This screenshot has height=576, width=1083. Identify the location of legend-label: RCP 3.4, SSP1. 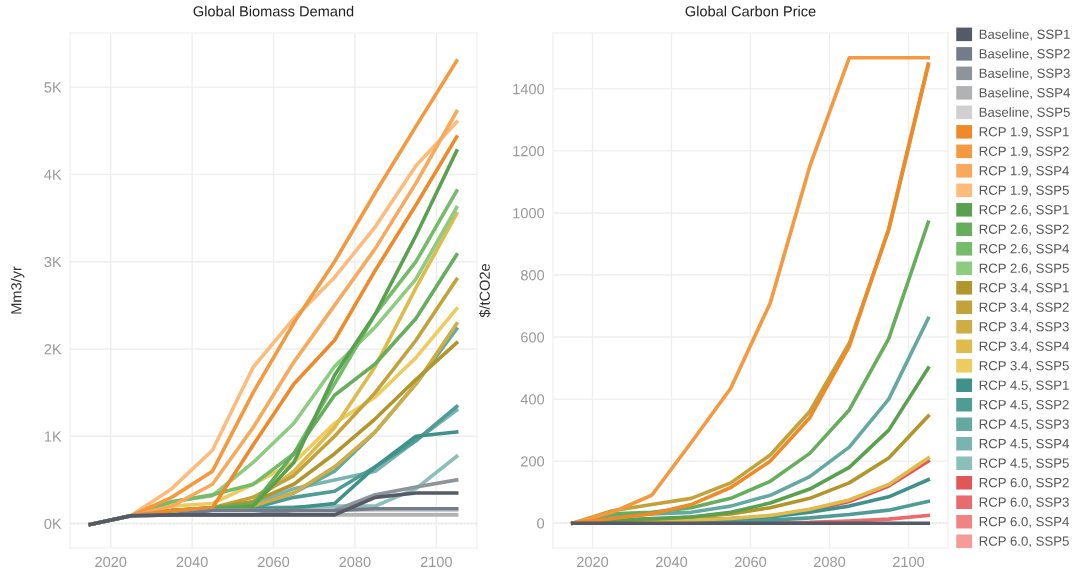
(1024, 288).